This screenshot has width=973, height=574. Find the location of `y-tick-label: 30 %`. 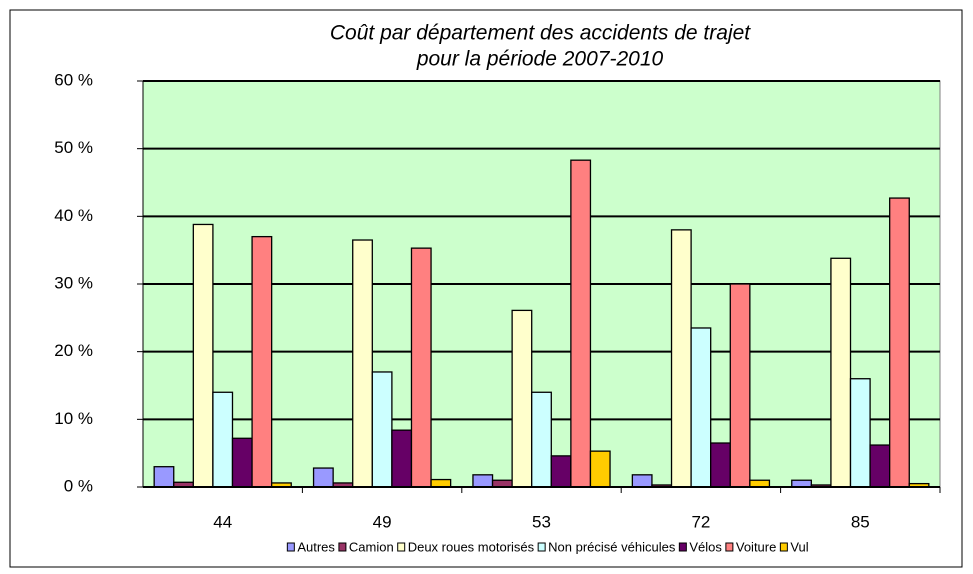

y-tick-label: 30 % is located at coordinates (73, 282).